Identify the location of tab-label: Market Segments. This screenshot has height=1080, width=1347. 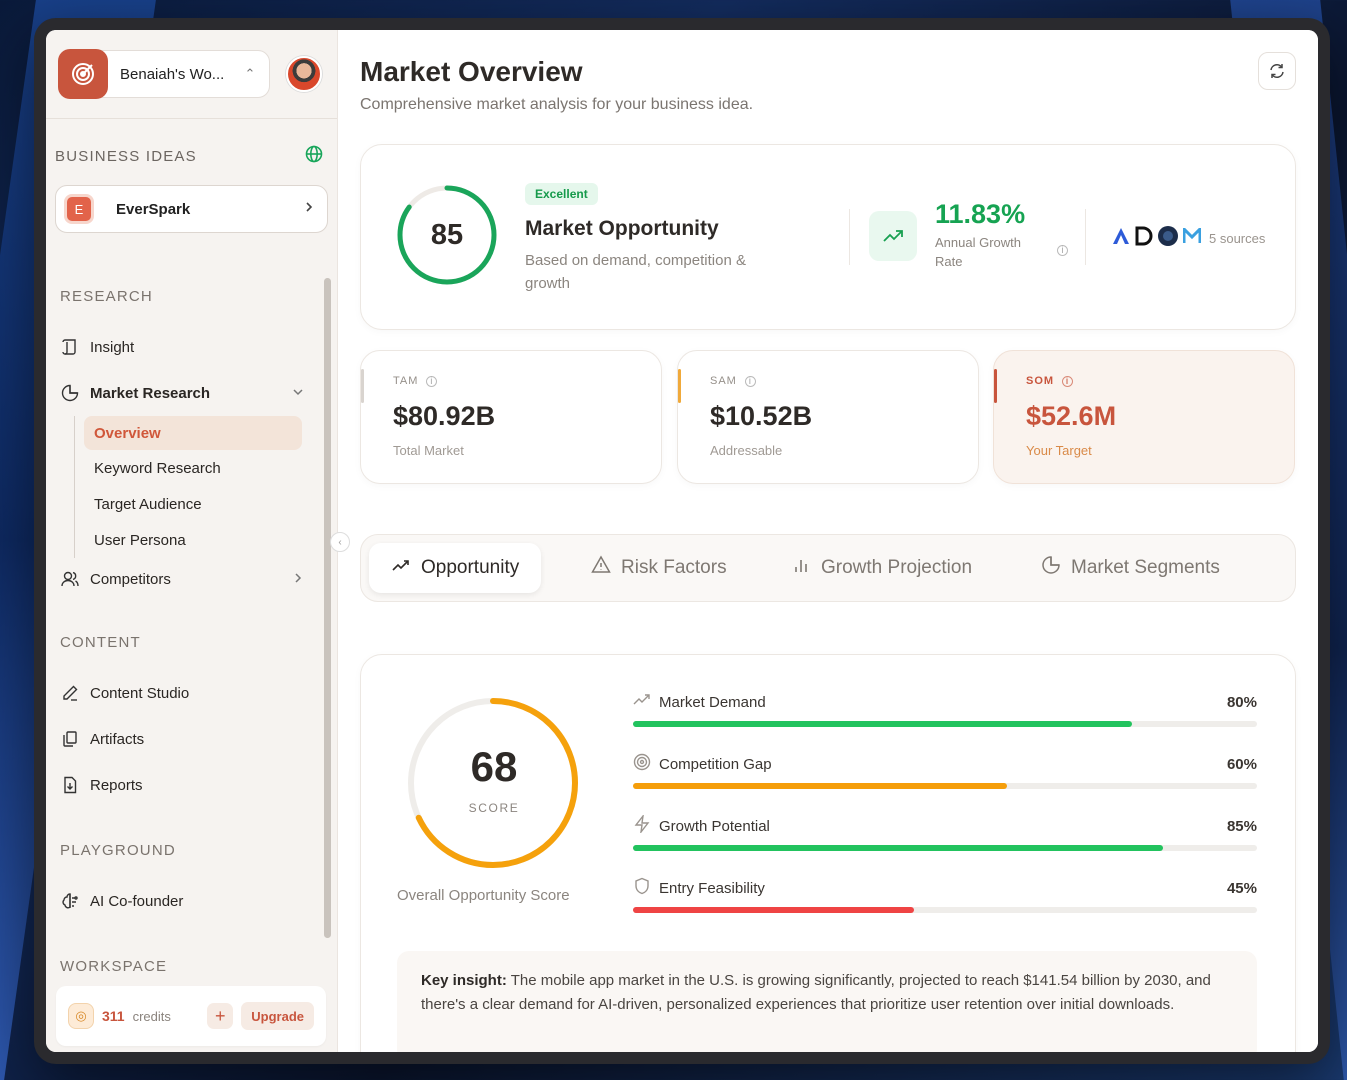
(1145, 567).